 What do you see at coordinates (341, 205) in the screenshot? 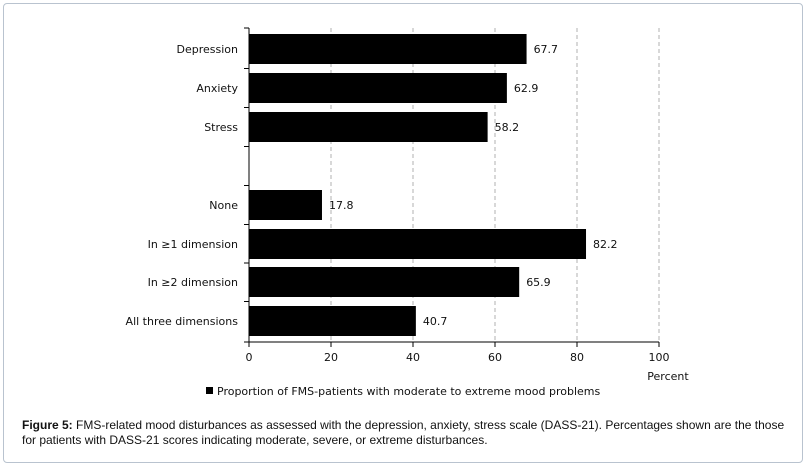
I see `value-label-4: 17.8` at bounding box center [341, 205].